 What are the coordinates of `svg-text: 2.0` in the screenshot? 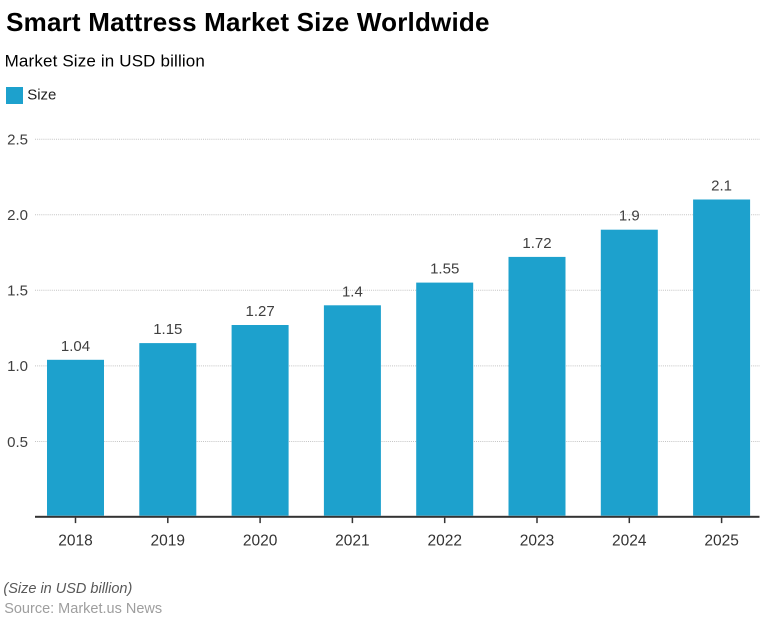 It's located at (17, 215).